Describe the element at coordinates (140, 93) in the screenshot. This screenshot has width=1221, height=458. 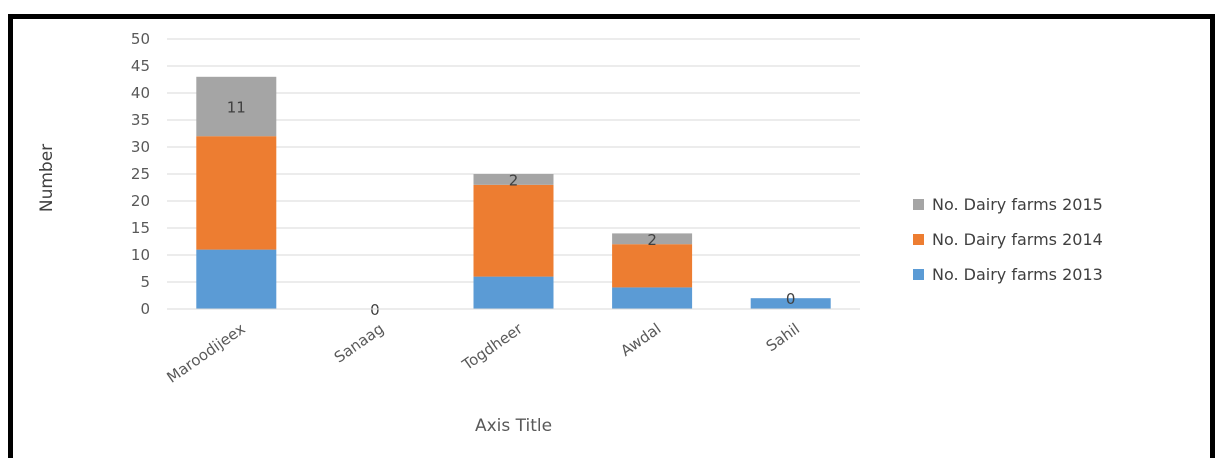
I see `y-tick-label: 40` at that location.